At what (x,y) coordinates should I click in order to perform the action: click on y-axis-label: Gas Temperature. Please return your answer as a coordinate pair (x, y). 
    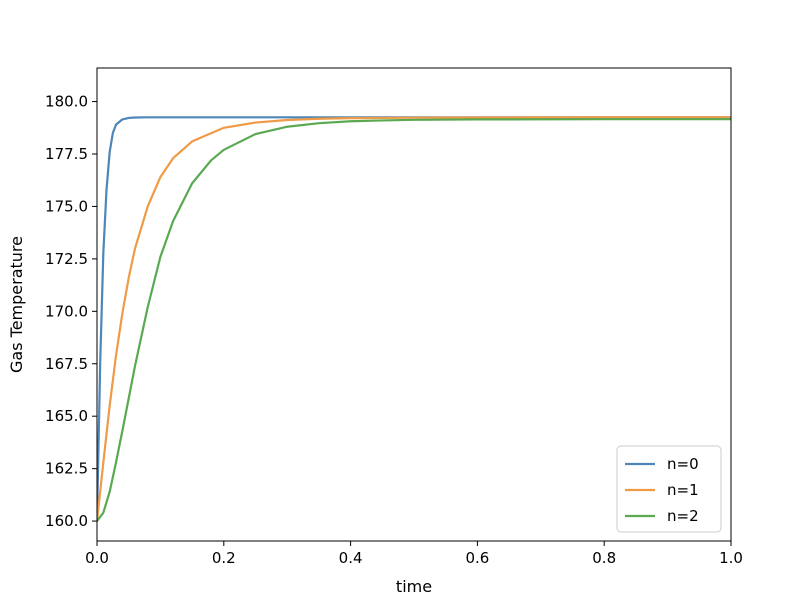
    Looking at the image, I should click on (16, 304).